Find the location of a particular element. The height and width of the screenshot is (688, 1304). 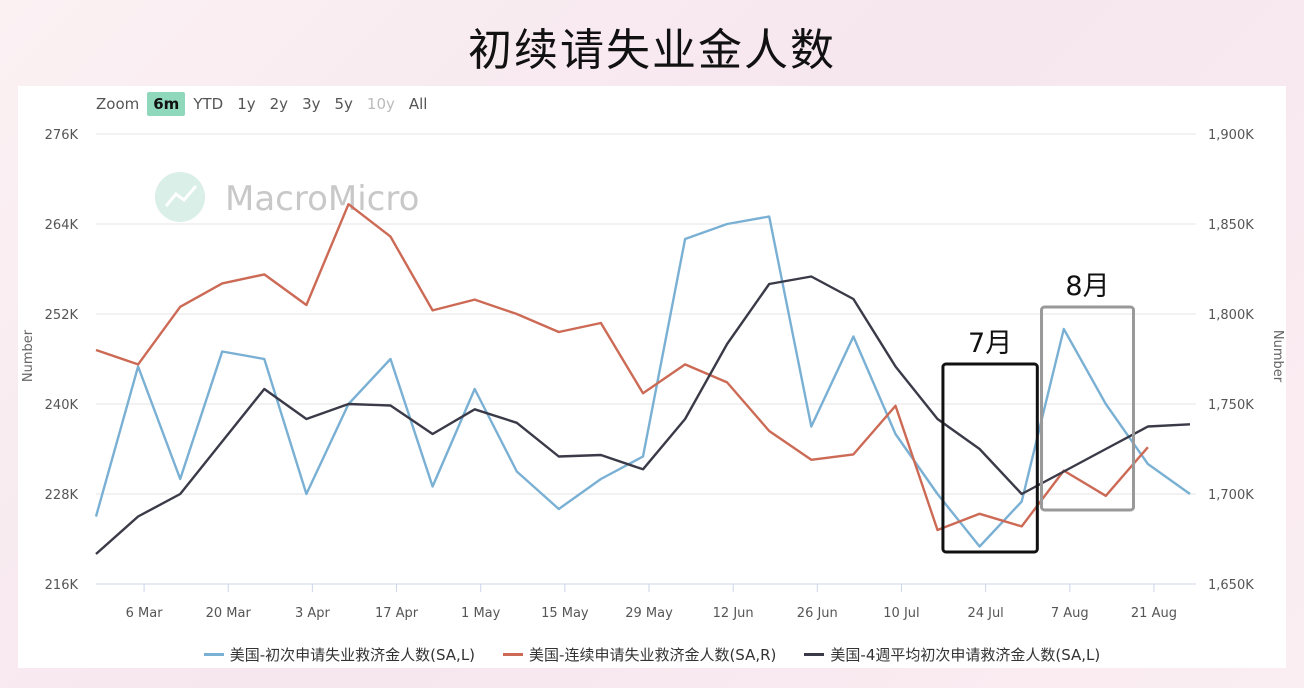

left-tick-label: 264K is located at coordinates (62, 225).